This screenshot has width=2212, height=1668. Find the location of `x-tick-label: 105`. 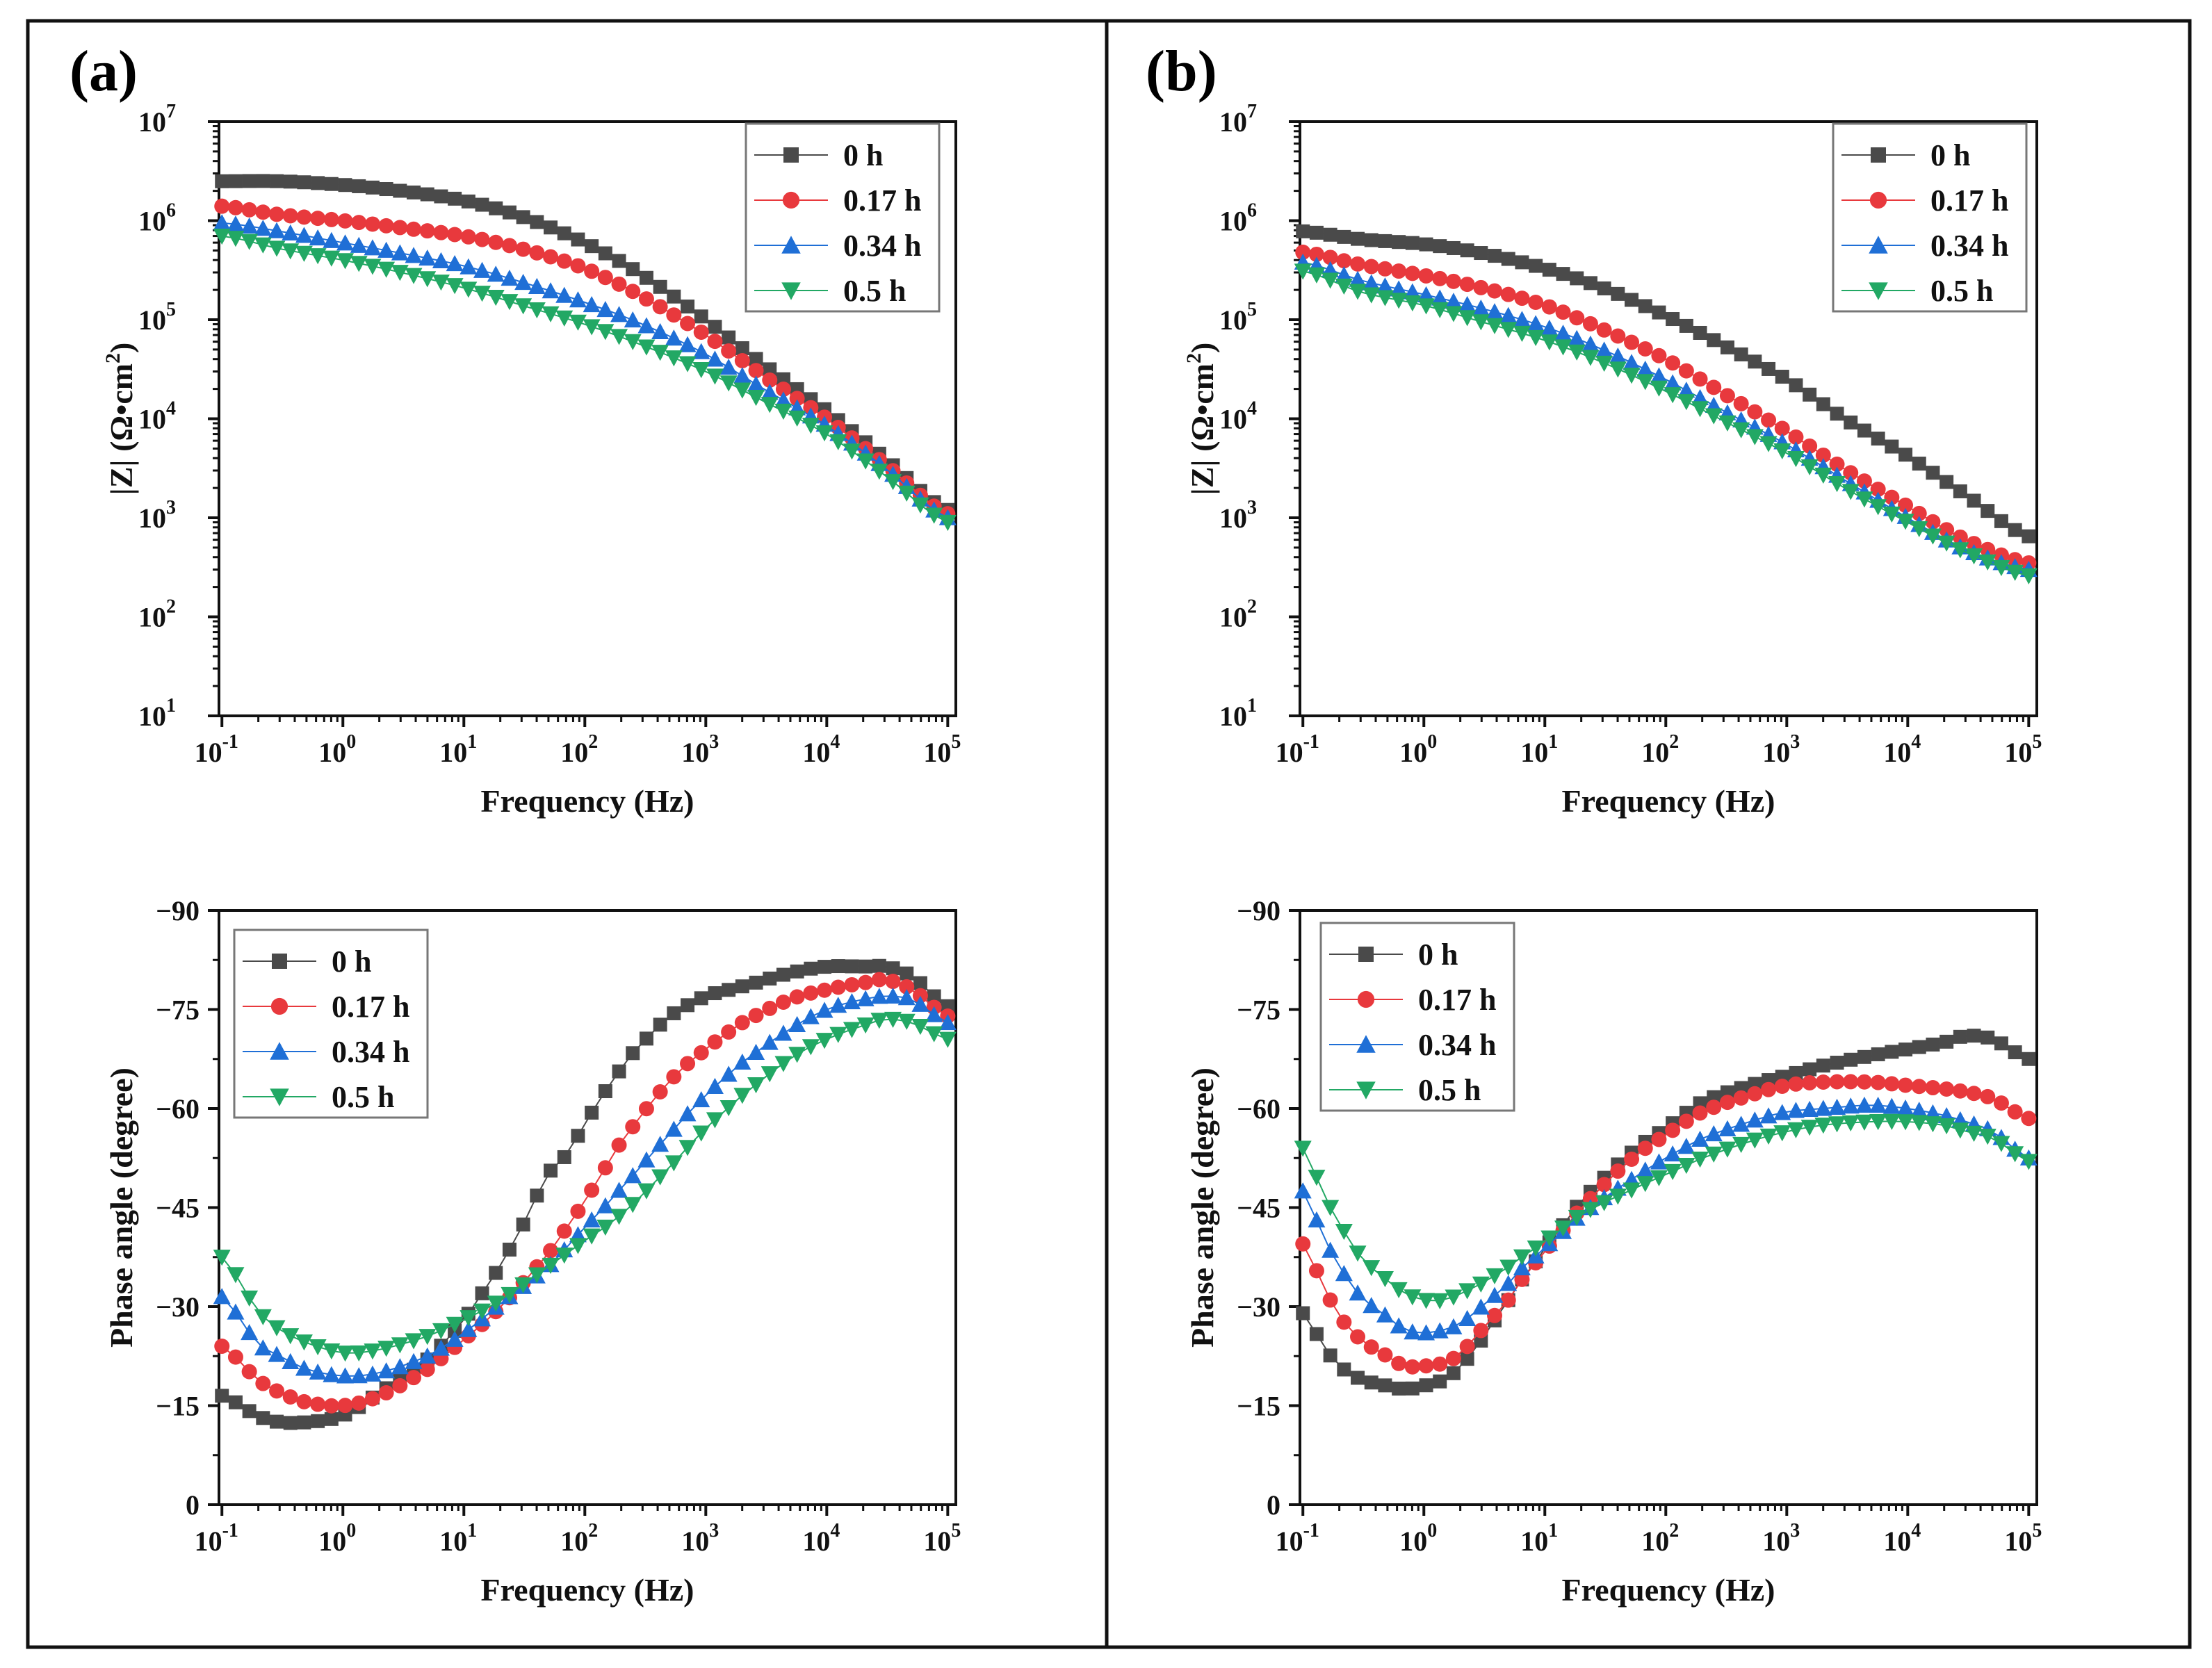

x-tick-label: 105 is located at coordinates (2023, 1538).